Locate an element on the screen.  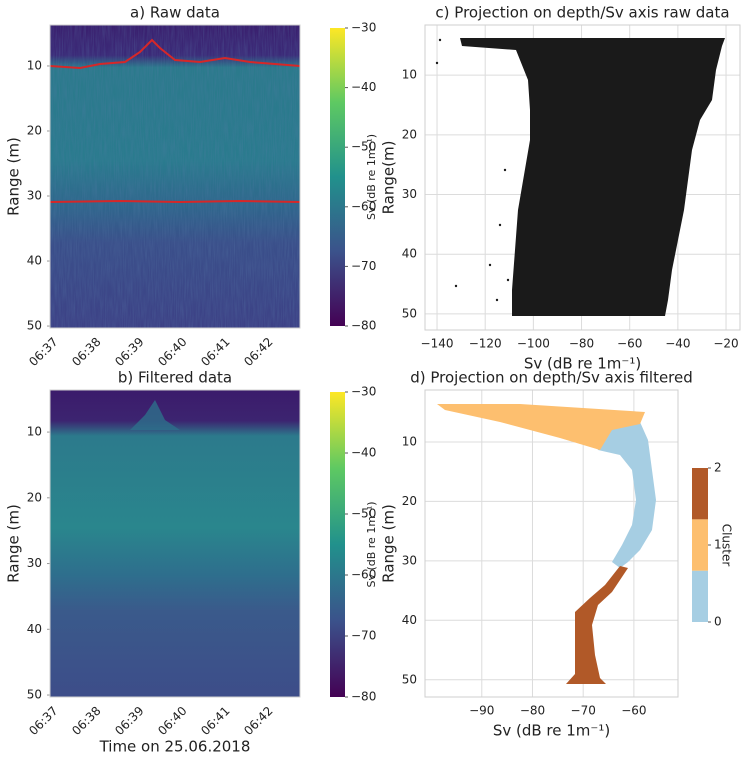
point-cloud is located at coordinates (580, 177).